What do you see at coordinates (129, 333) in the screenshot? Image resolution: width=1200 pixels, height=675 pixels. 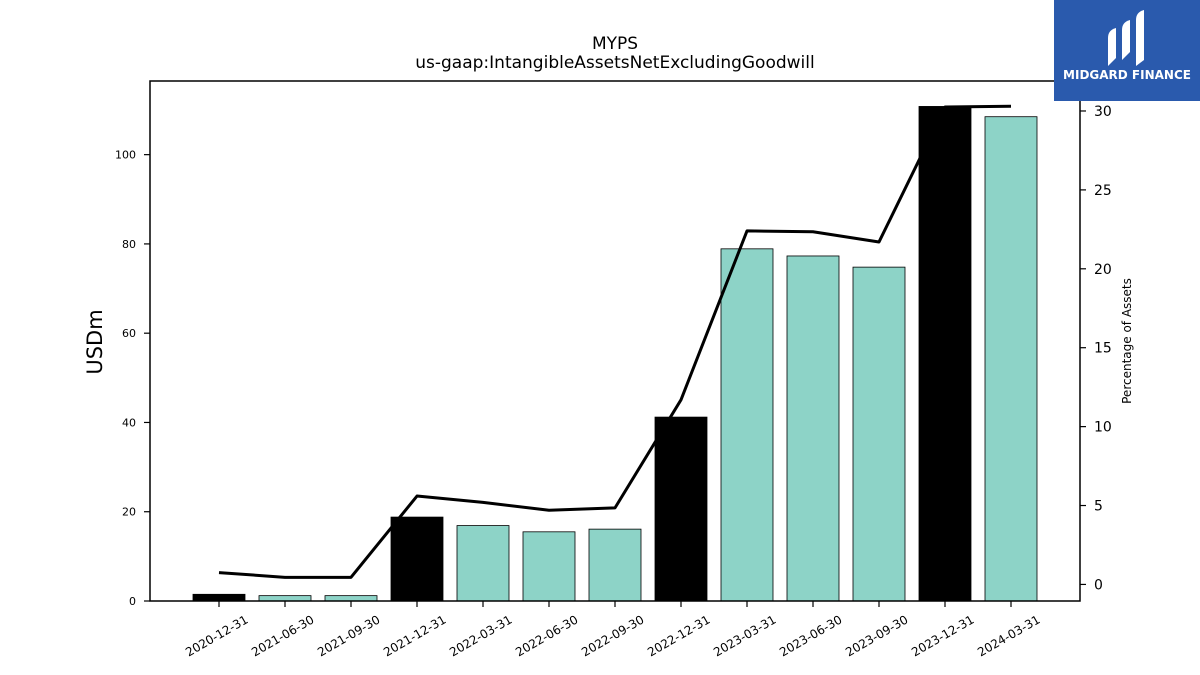 I see `y-tick-label: 60` at bounding box center [129, 333].